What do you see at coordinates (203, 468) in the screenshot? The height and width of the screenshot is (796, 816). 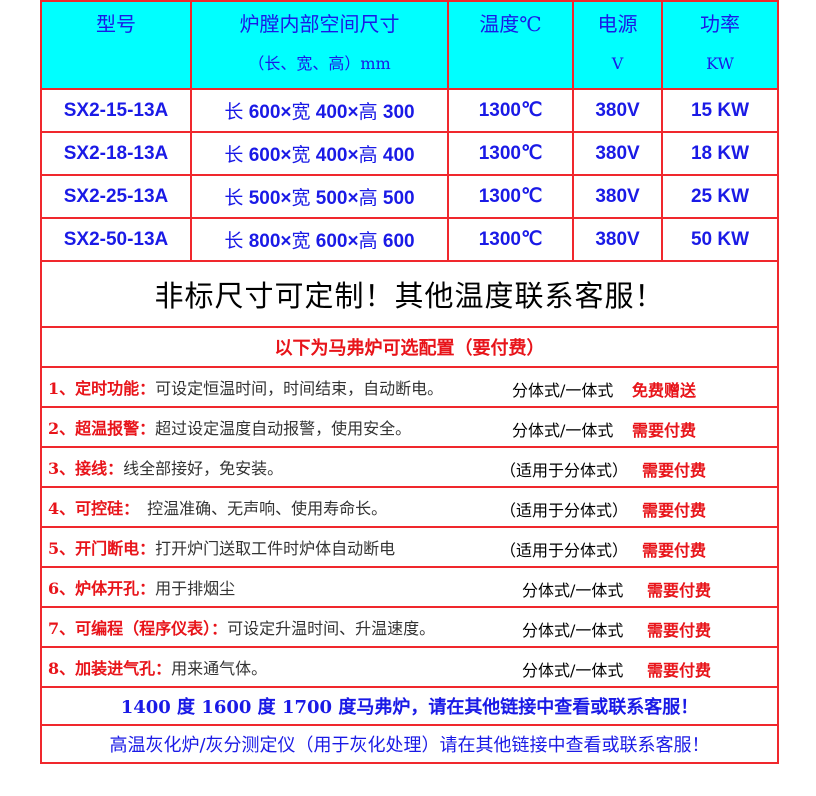 I see `option-desc: 线全部接好，免安装。` at bounding box center [203, 468].